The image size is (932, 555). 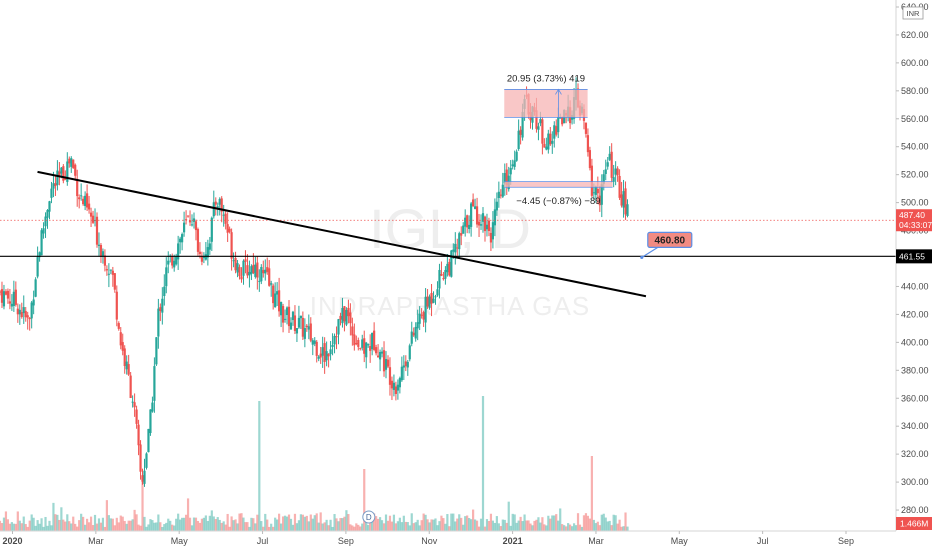 What do you see at coordinates (915, 63) in the screenshot?
I see `y-tick-label: 600.00` at bounding box center [915, 63].